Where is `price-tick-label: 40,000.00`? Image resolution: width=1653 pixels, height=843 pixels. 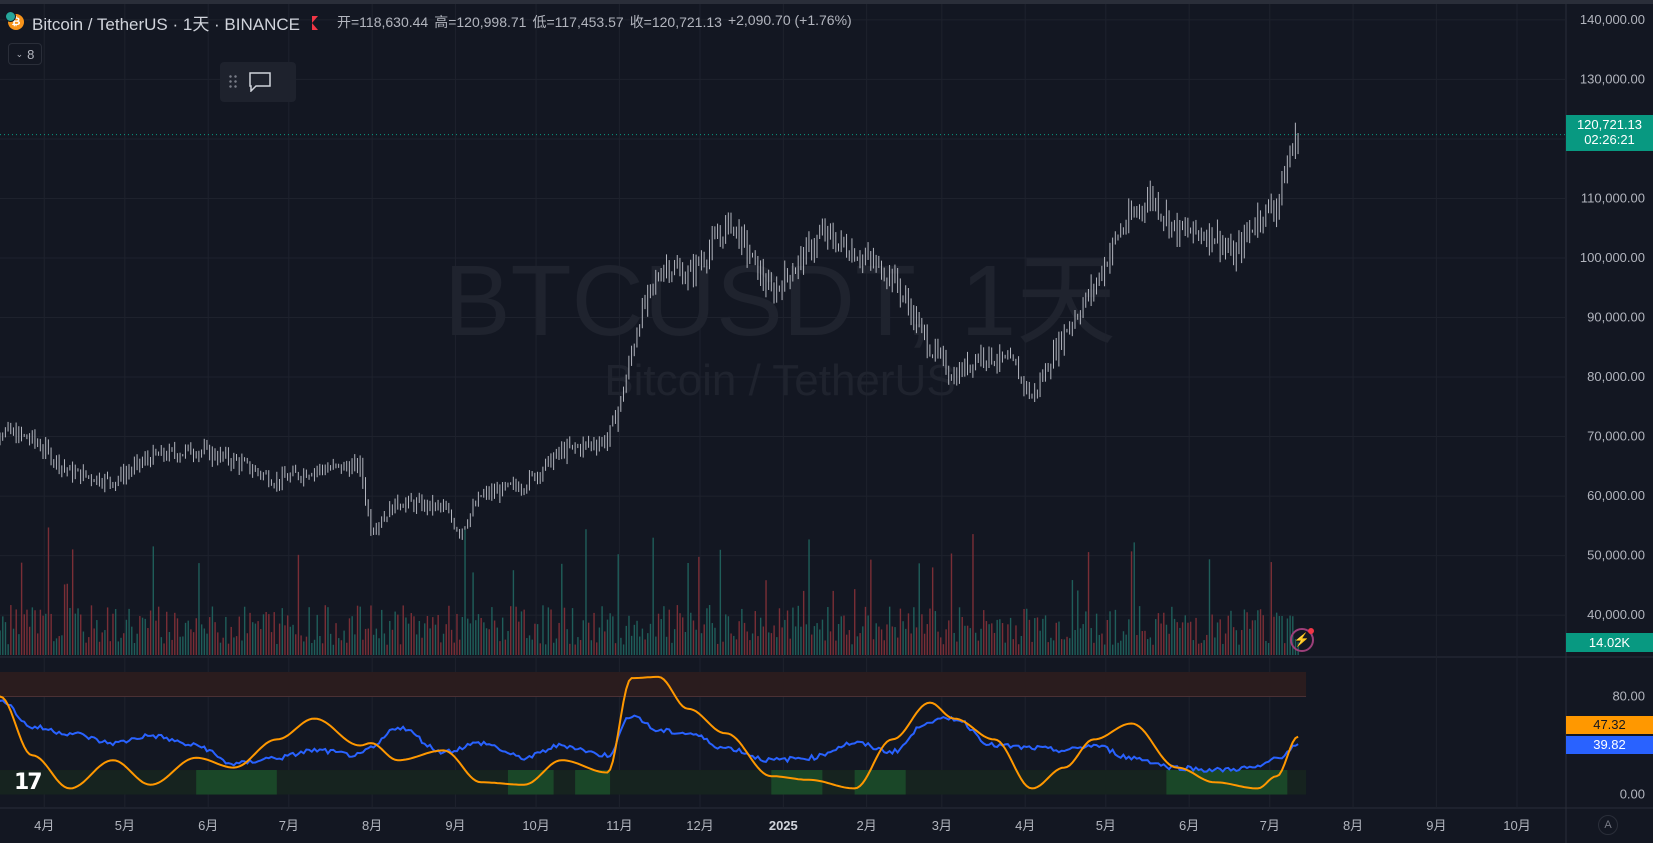 price-tick-label: 40,000.00 is located at coordinates (1616, 614).